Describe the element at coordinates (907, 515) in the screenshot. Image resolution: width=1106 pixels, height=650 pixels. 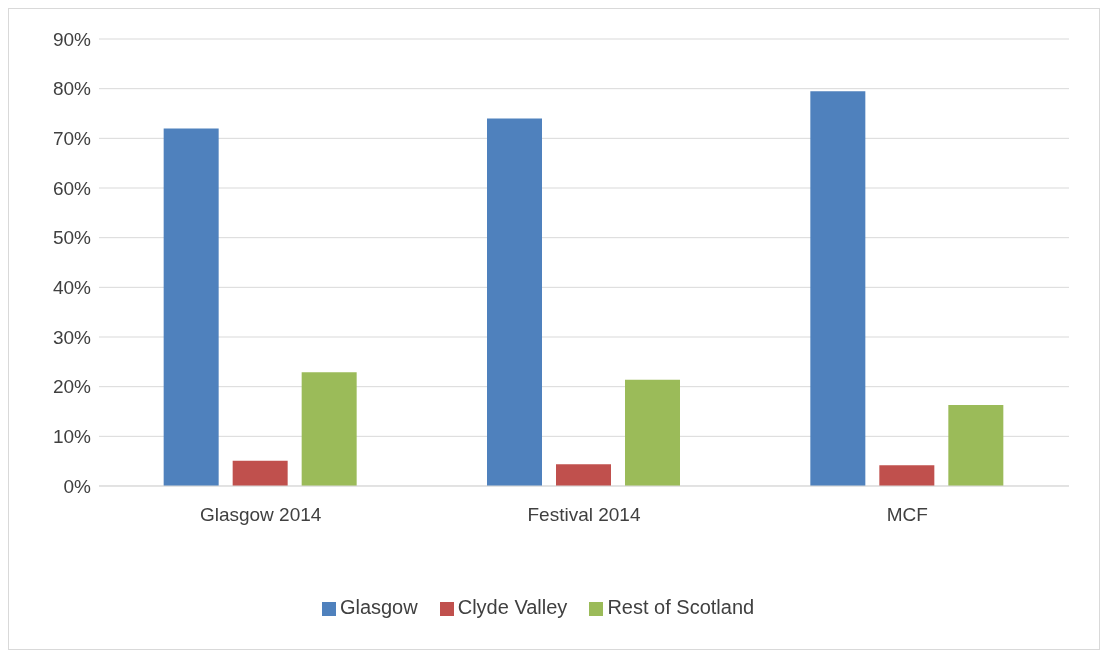
I see `x-tick-label: MCF` at that location.